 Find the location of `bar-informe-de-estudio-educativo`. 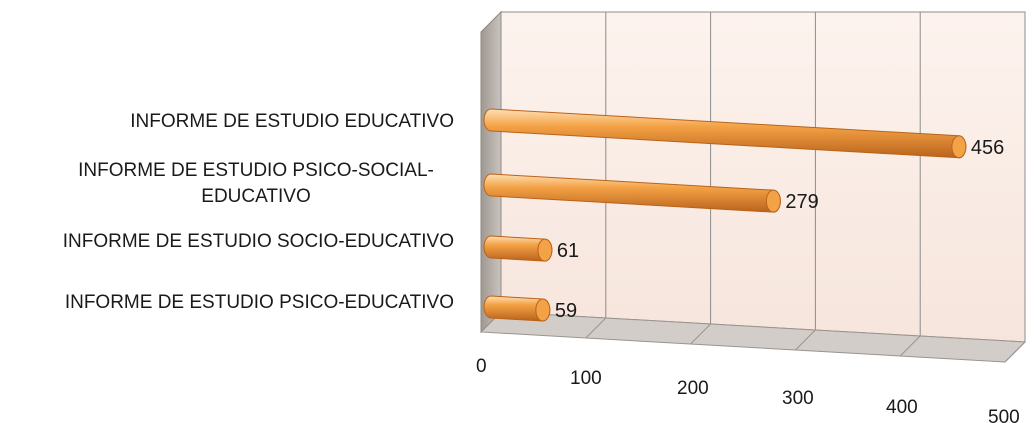

bar-informe-de-estudio-educativo is located at coordinates (725, 133).